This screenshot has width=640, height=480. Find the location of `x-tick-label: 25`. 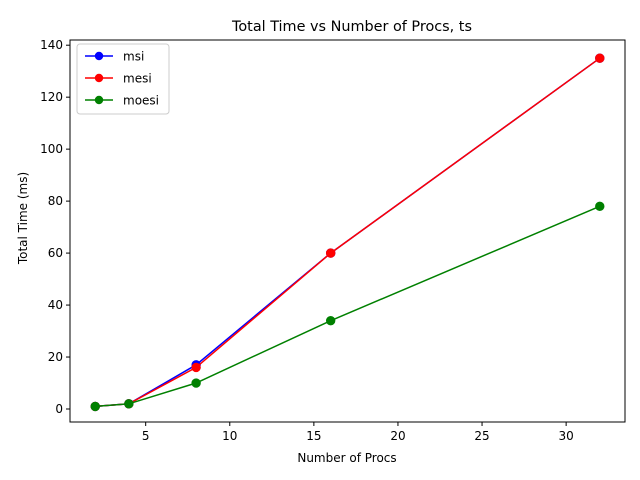

x-tick-label: 25 is located at coordinates (481, 436).